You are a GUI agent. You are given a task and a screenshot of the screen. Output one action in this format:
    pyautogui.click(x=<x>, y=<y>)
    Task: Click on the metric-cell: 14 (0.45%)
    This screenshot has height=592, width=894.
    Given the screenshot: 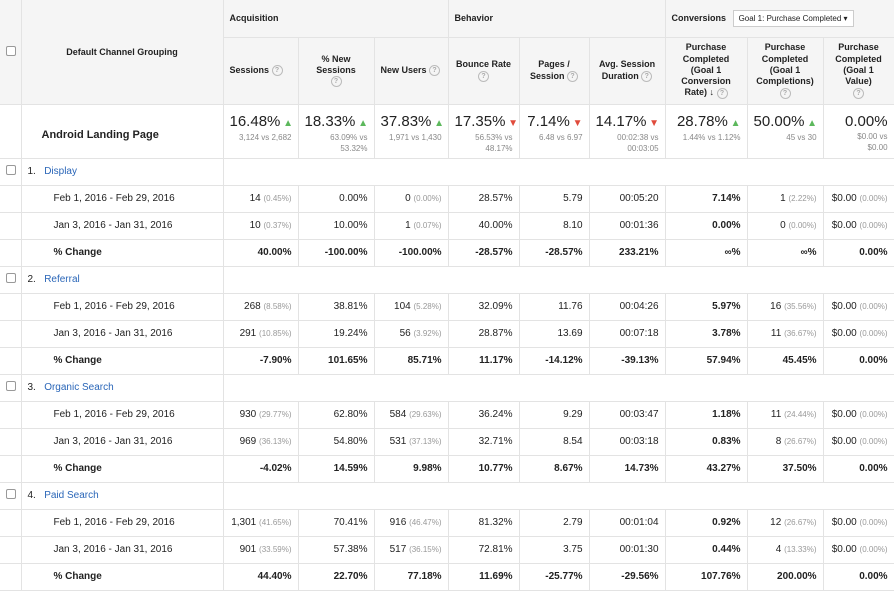 What is the action you would take?
    pyautogui.click(x=261, y=199)
    